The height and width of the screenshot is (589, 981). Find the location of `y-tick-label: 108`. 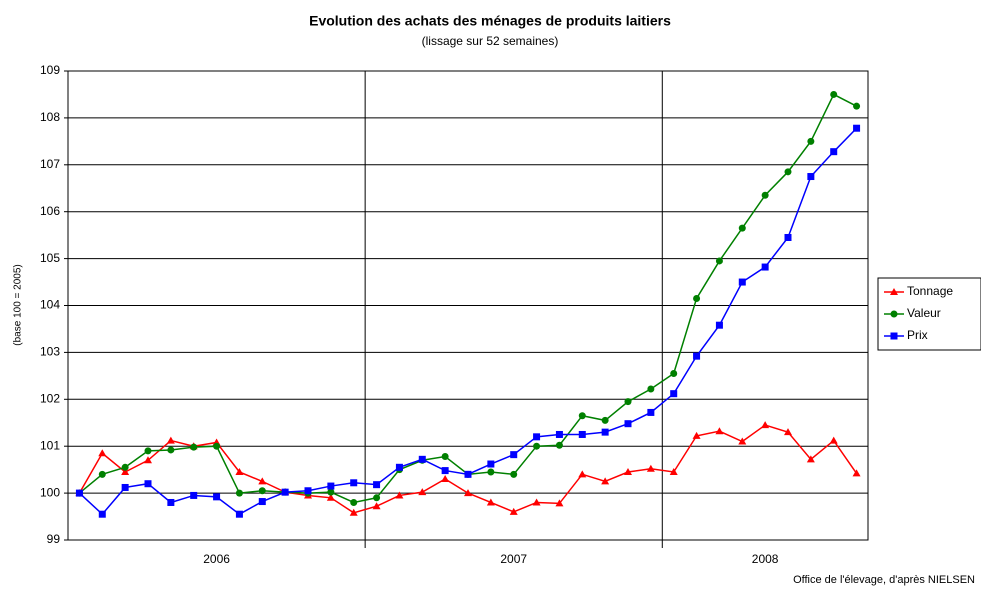

y-tick-label: 108 is located at coordinates (50, 117).